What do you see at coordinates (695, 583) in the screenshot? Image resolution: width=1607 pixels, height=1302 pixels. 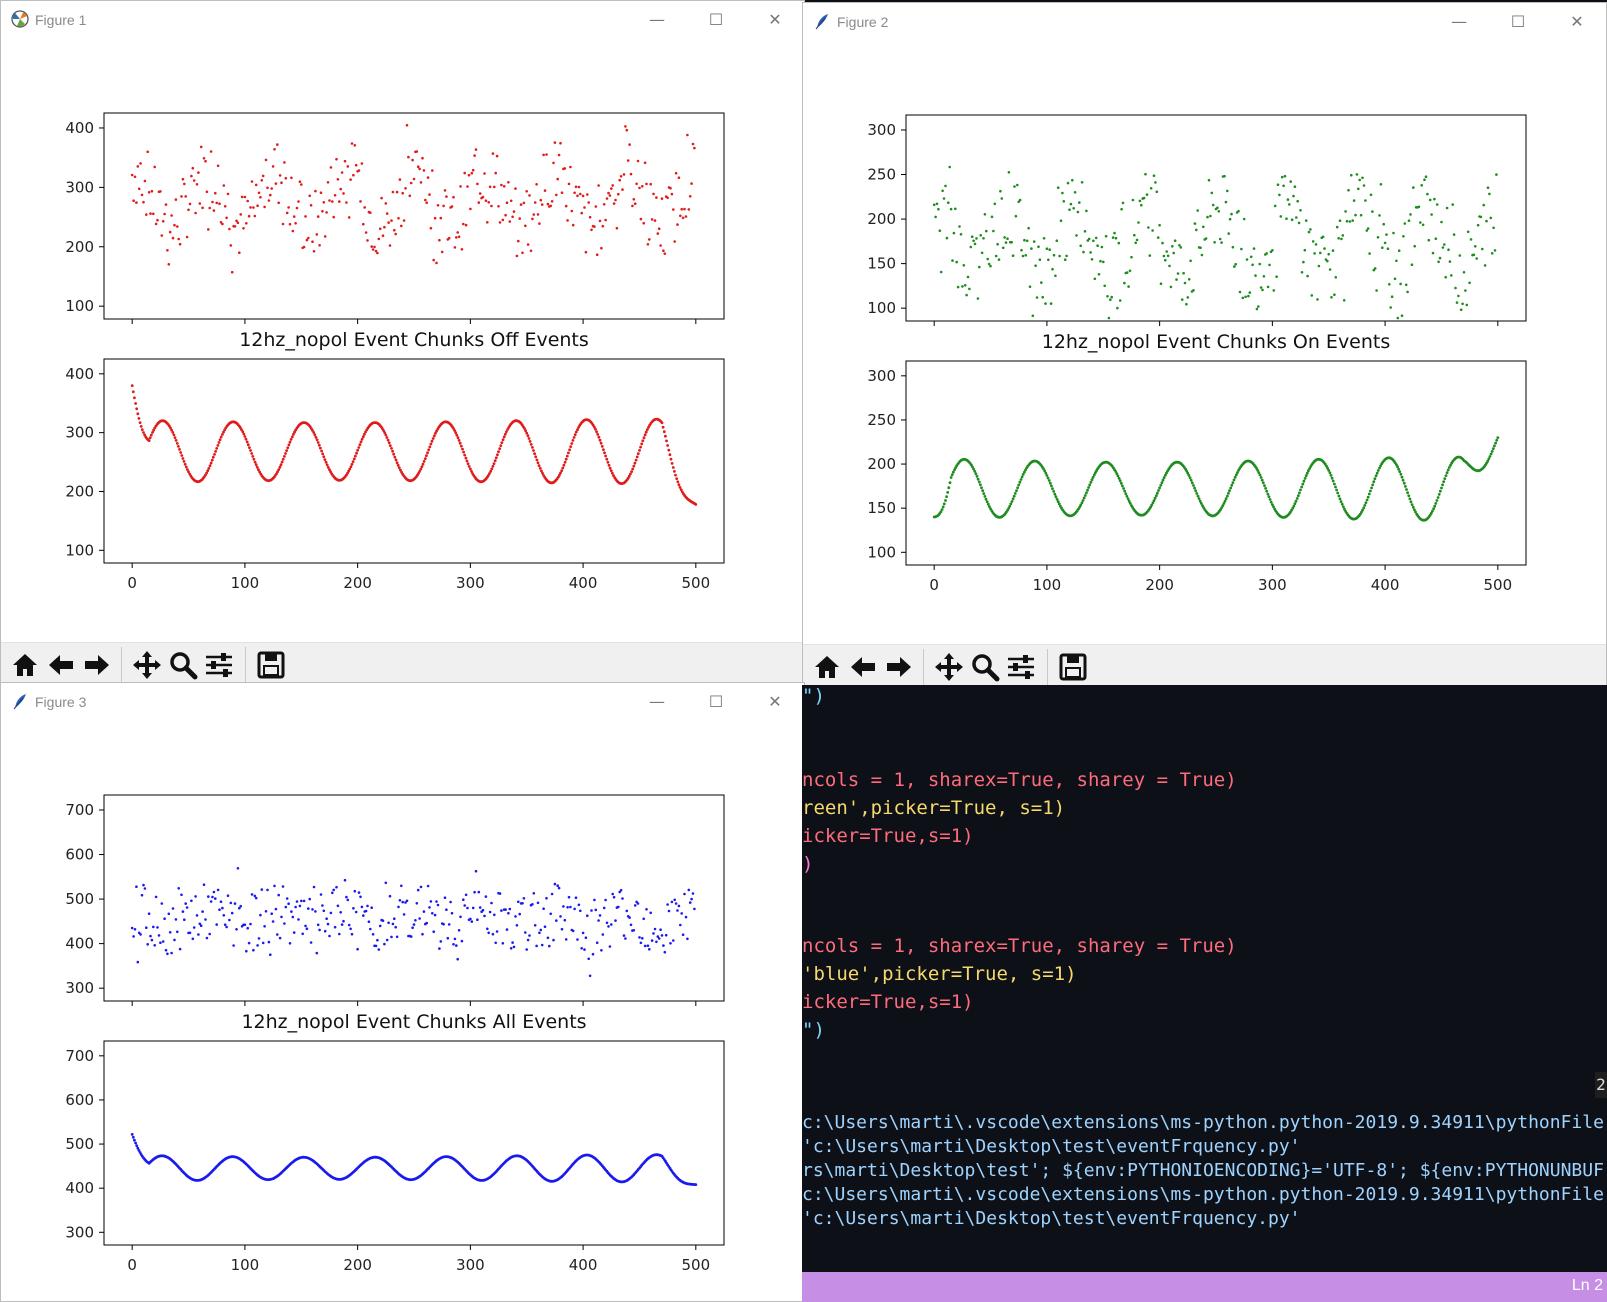 I see `x-tick-label: 500` at bounding box center [695, 583].